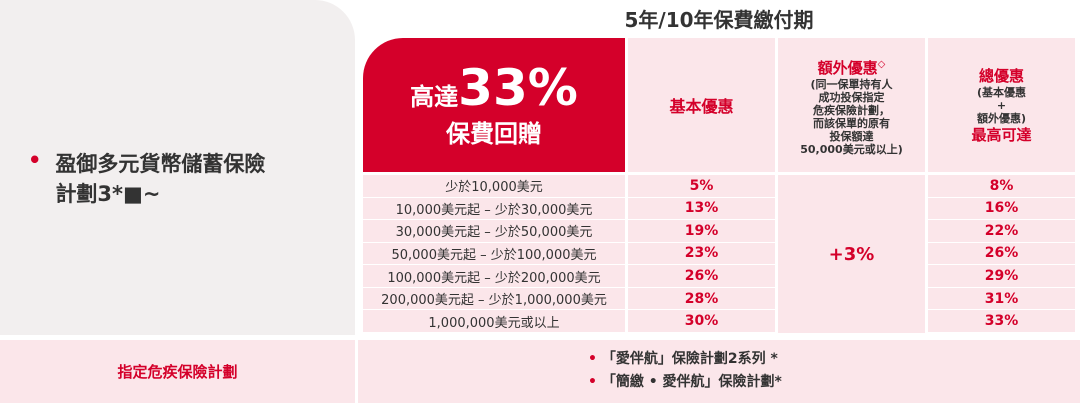 This screenshot has width=1080, height=403. I want to click on total-title: 總優惠, so click(1001, 75).